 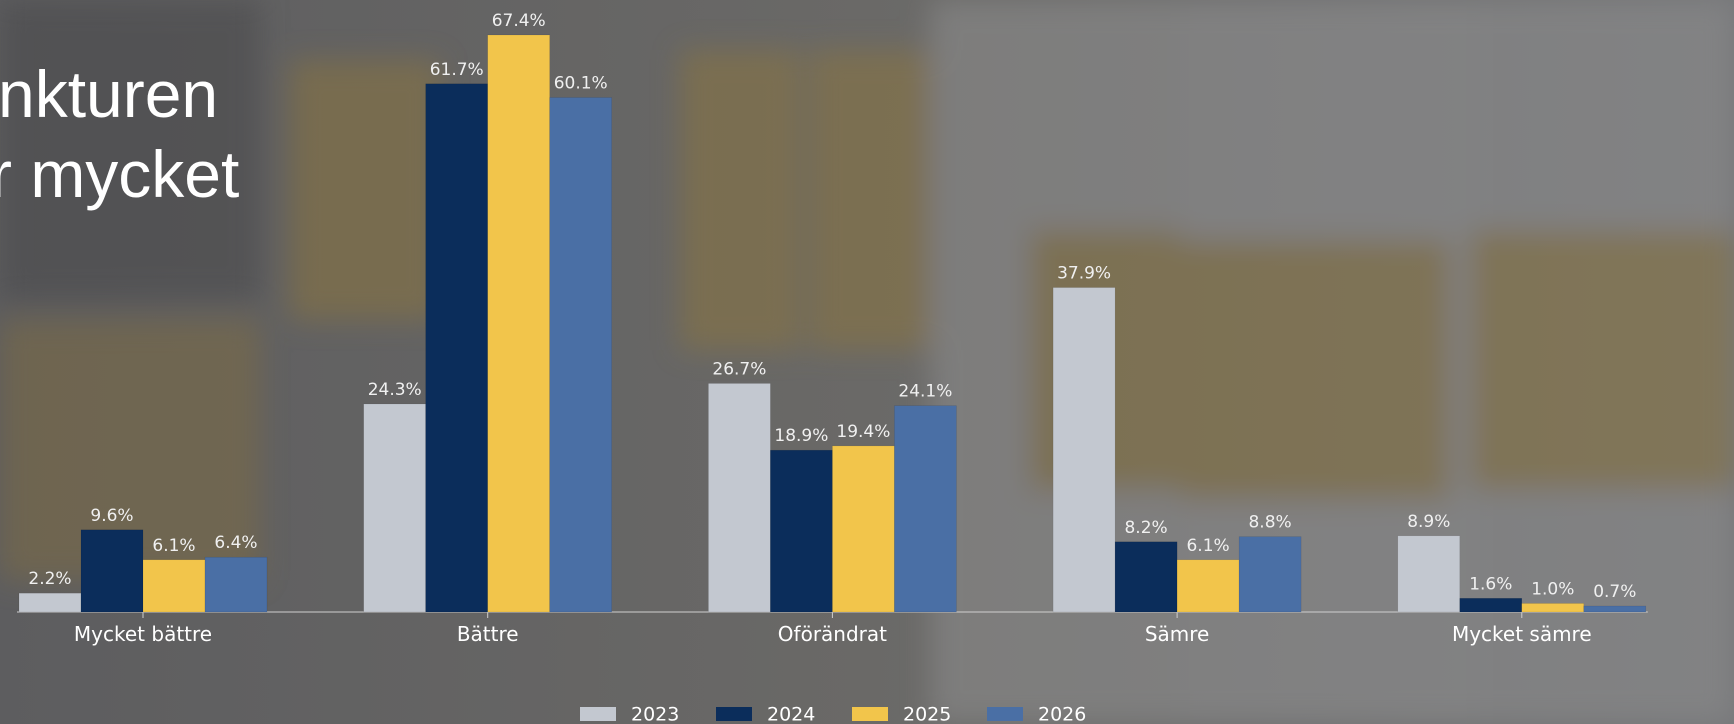 I want to click on data-label: 8.2%, so click(x=1145, y=528).